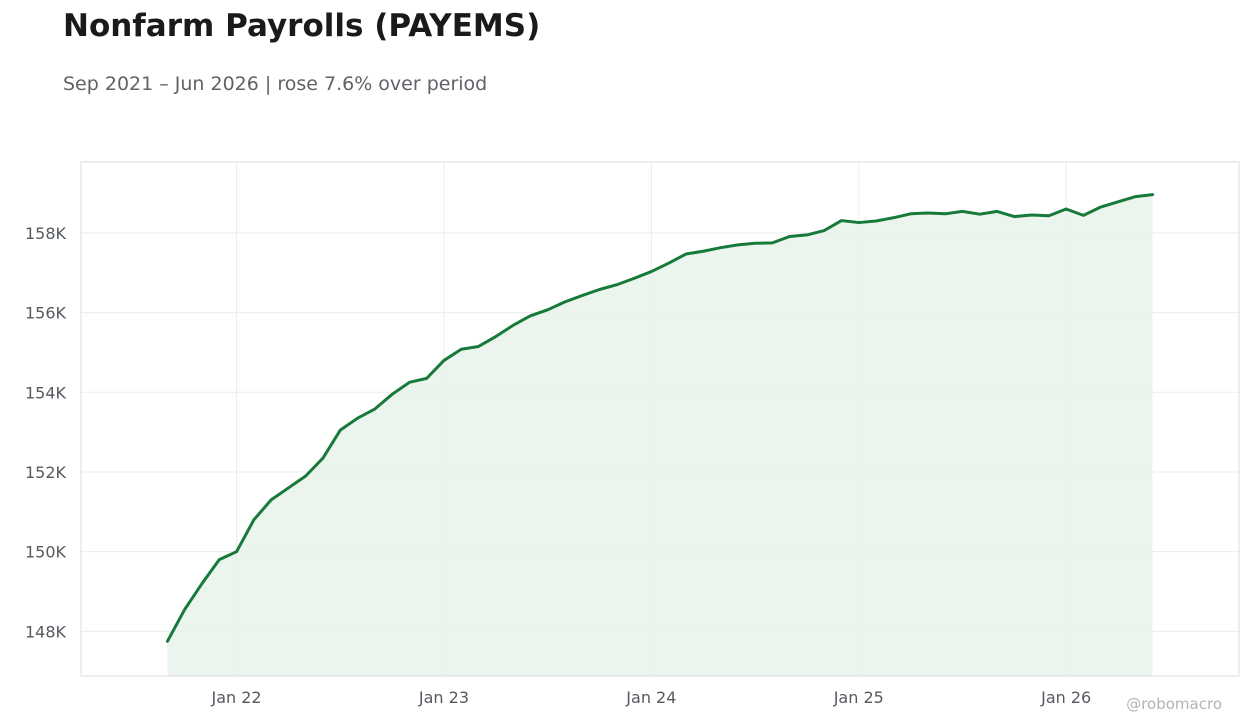 This screenshot has height=728, width=1260. Describe the element at coordinates (1174, 704) in the screenshot. I see `watermark: @robomacro` at that location.